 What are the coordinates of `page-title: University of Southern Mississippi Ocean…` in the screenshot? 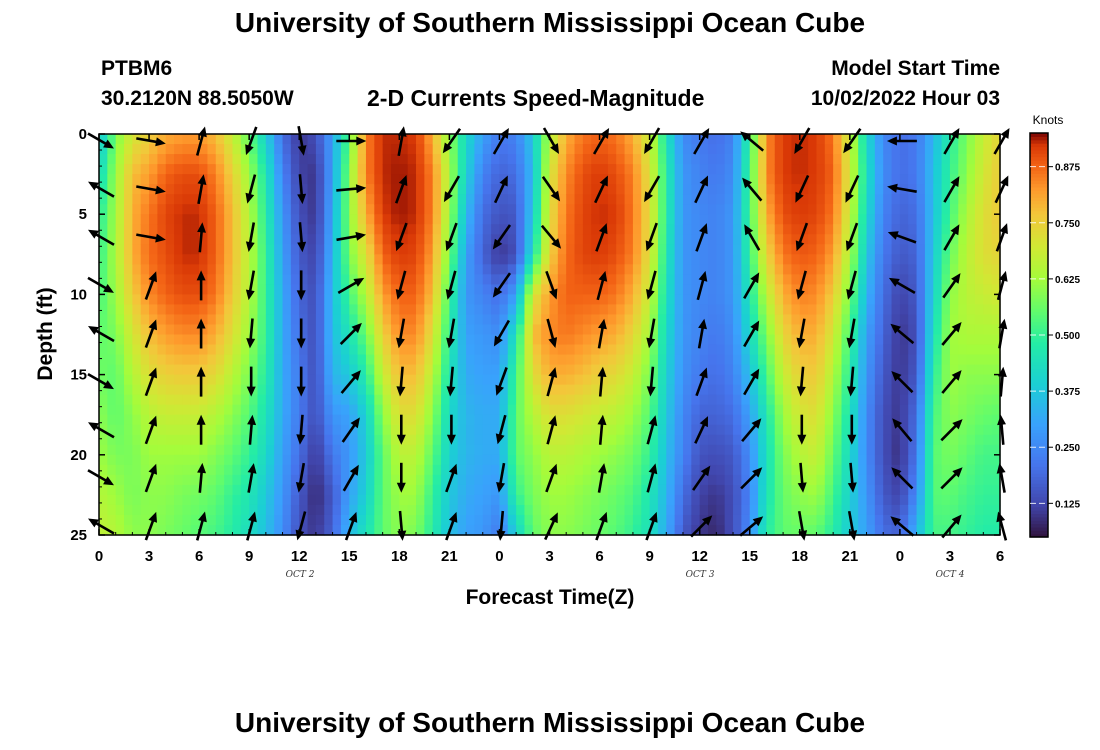 It's located at (550, 22).